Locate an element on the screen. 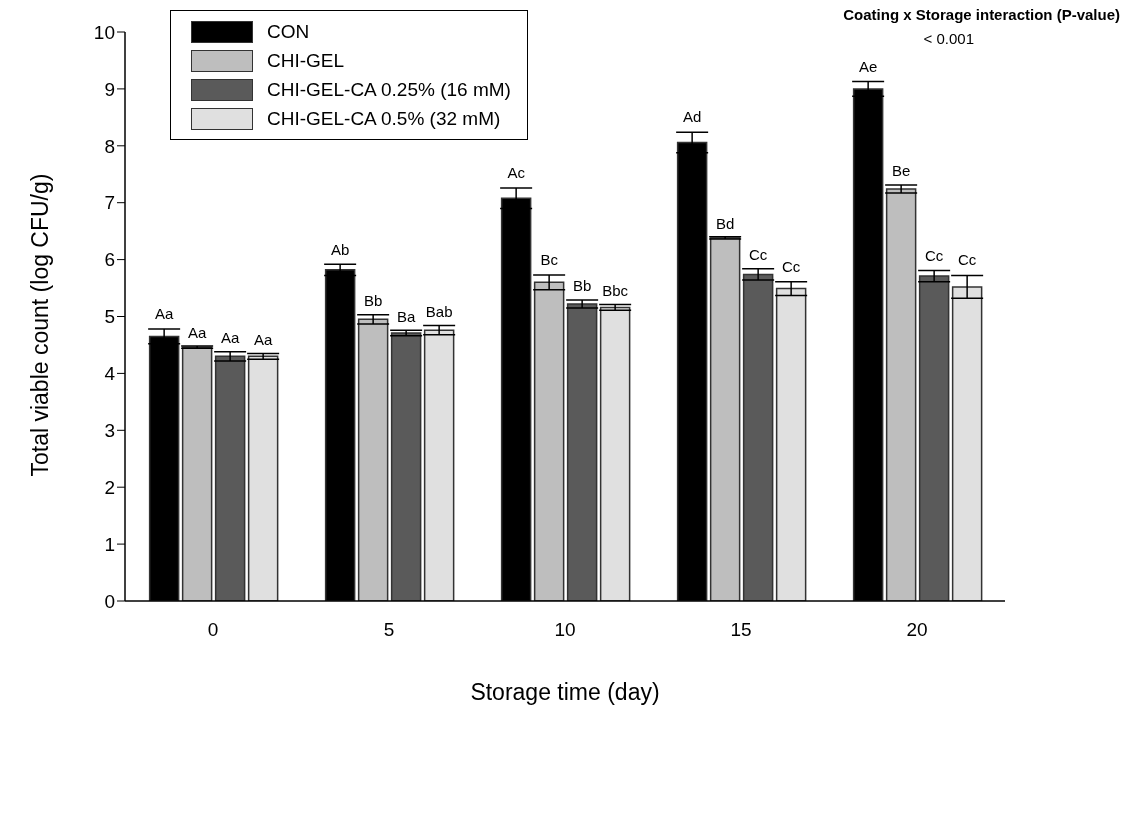  y-tick-label: 5 is located at coordinates (109, 317).